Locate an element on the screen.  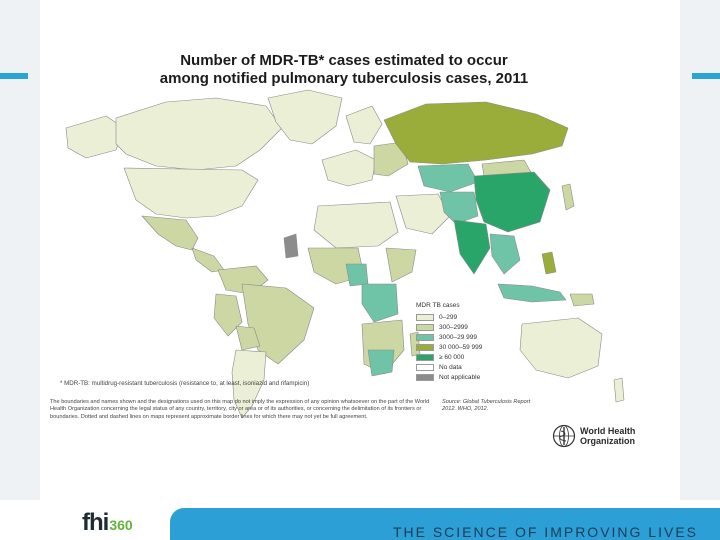
slide-accent-left is located at coordinates (14, 76).